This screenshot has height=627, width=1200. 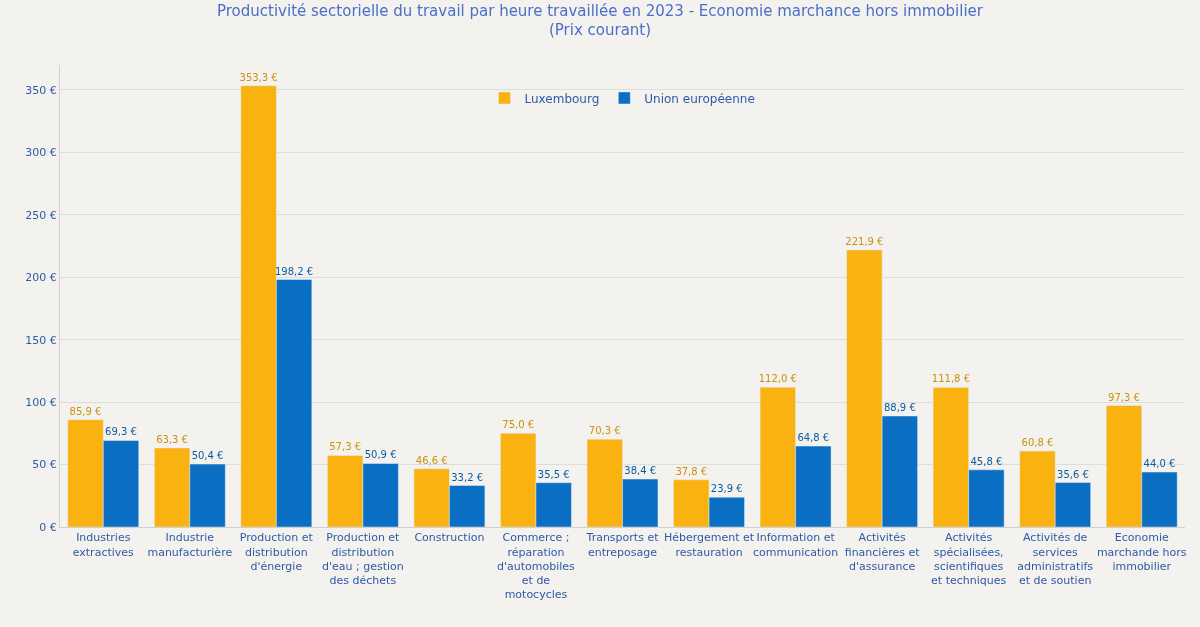 I want to click on data-label: 97,3 €, so click(x=1124, y=397).